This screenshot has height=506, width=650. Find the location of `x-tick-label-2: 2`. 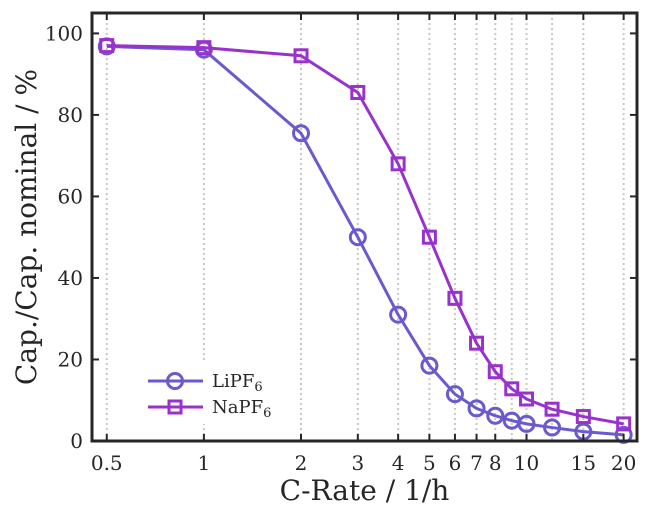

x-tick-label-2: 2 is located at coordinates (301, 463).